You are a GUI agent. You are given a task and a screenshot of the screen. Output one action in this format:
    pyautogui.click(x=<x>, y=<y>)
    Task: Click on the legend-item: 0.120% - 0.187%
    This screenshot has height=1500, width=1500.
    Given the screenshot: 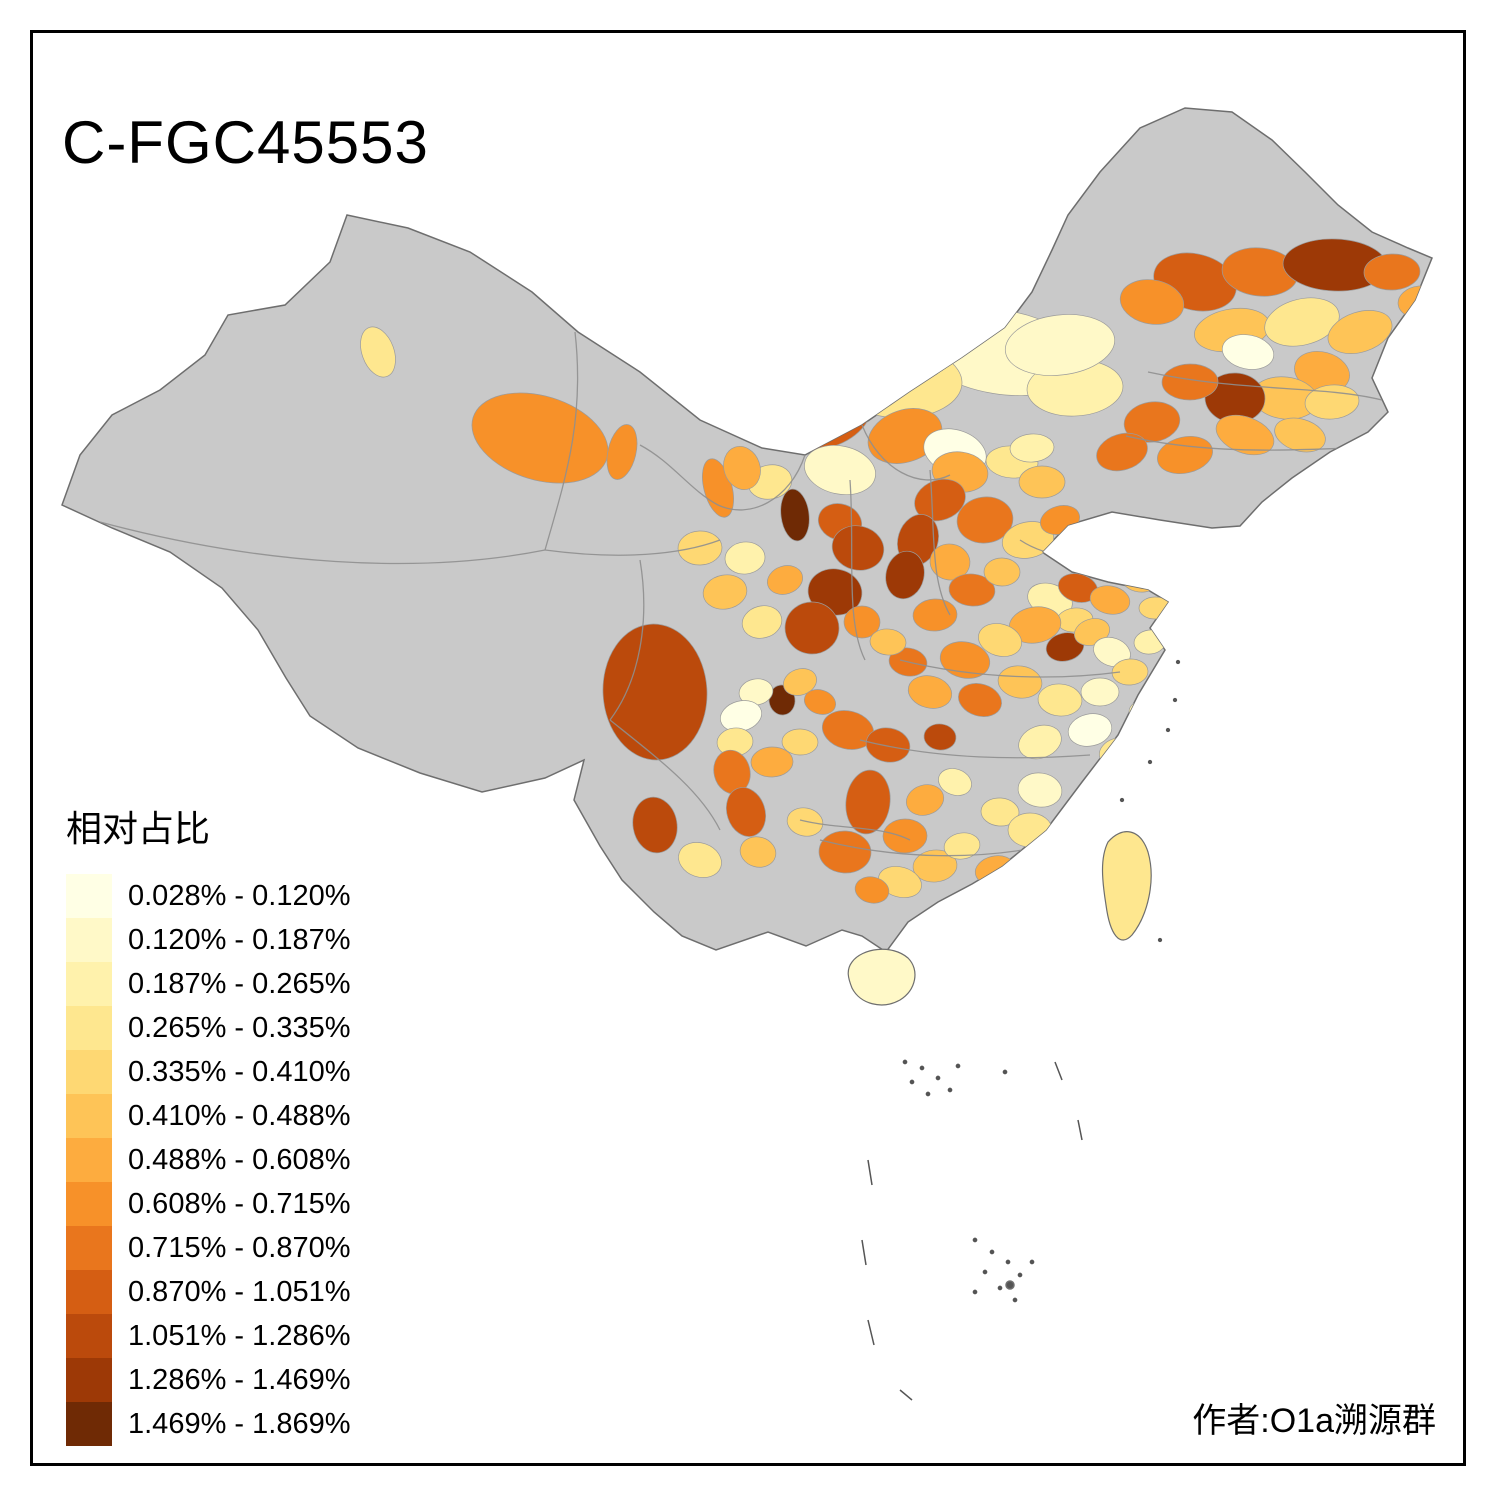 What is the action you would take?
    pyautogui.click(x=246, y=940)
    